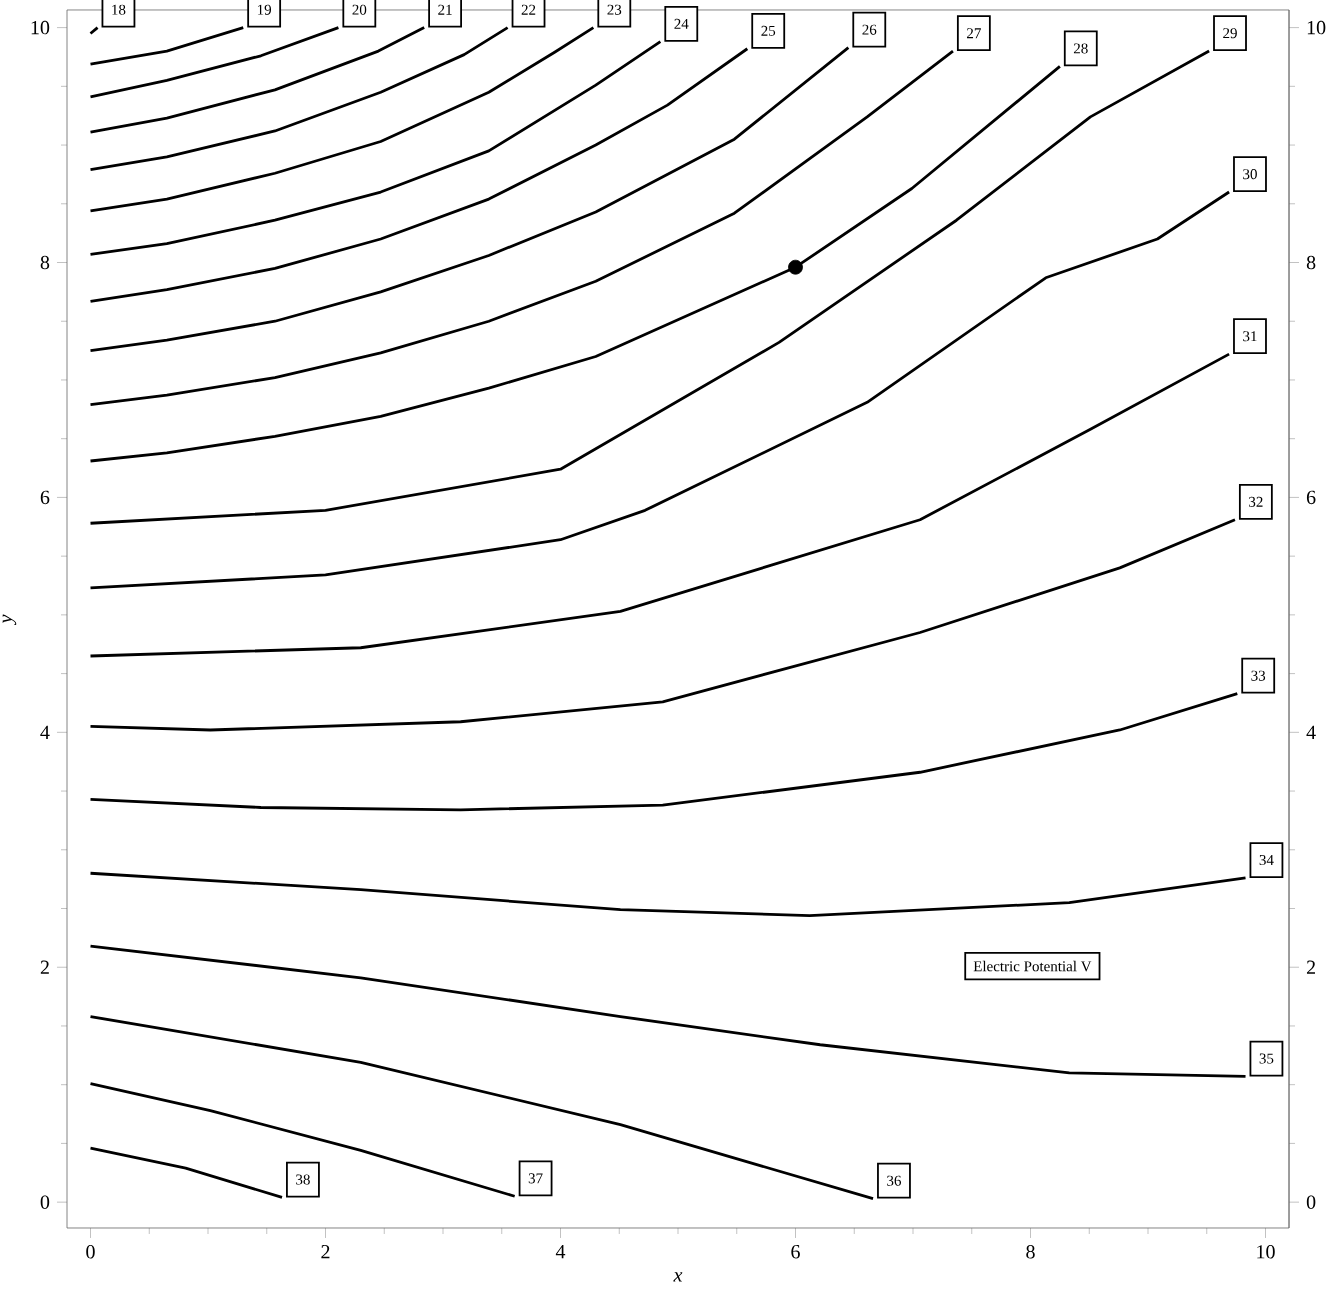 This screenshot has width=1335, height=1299. Describe the element at coordinates (1250, 174) in the screenshot. I see `series-label: 30` at that location.